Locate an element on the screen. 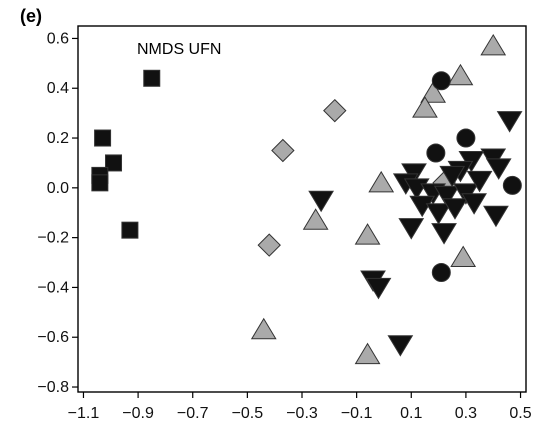 Image resolution: width=538 pixels, height=436 pixels. y-tick-label: −0.2 is located at coordinates (53, 238).